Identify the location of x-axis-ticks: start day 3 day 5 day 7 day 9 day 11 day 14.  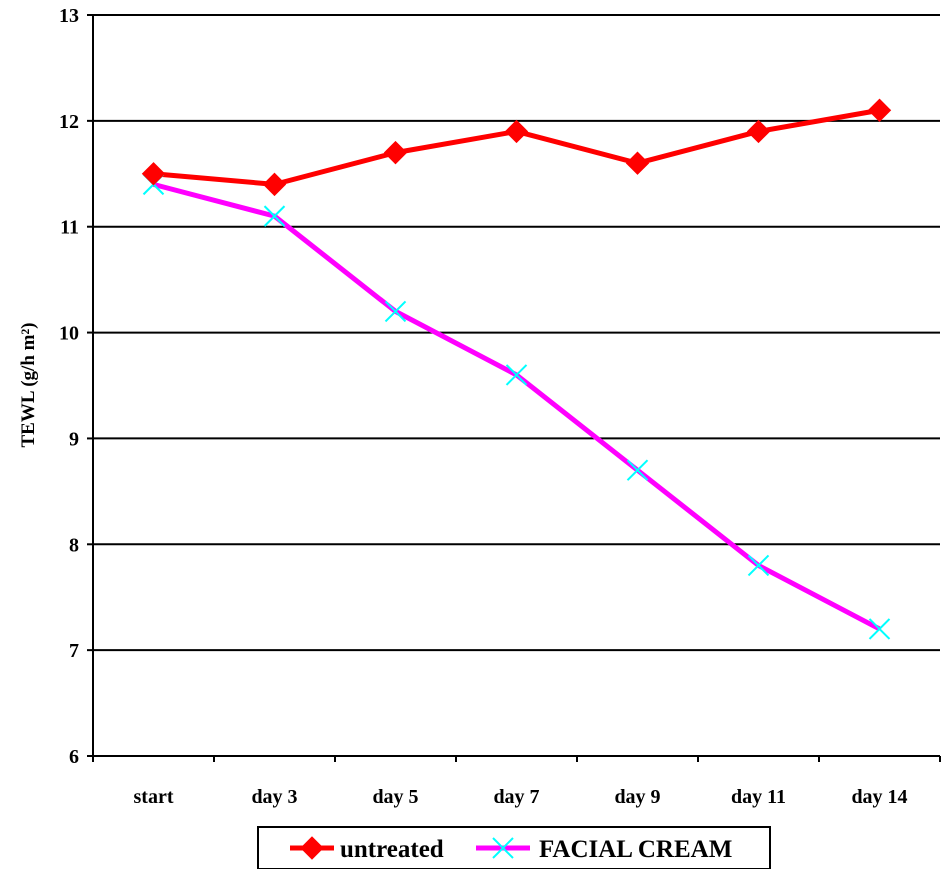
(516, 782).